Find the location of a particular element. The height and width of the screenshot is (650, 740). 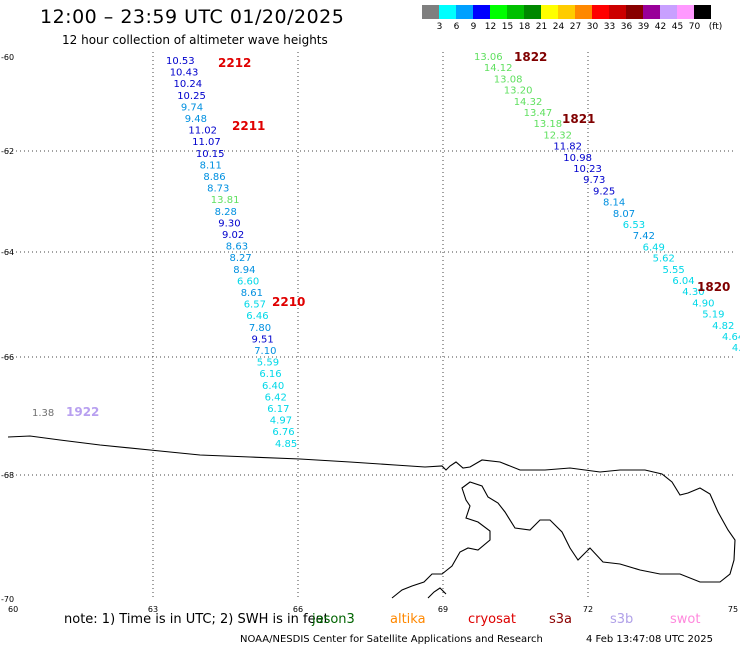

pass-time-label: 1822 is located at coordinates (530, 57).